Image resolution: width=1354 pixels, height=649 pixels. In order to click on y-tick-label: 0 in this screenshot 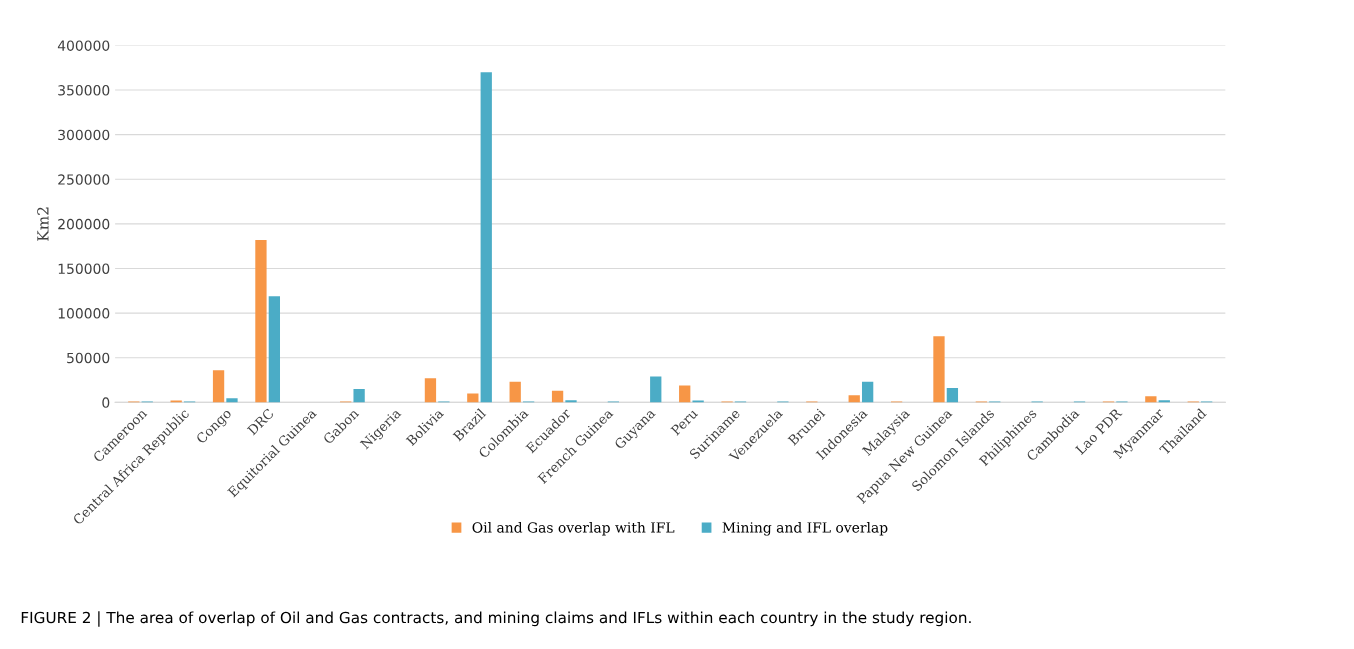, I will do `click(106, 402)`.